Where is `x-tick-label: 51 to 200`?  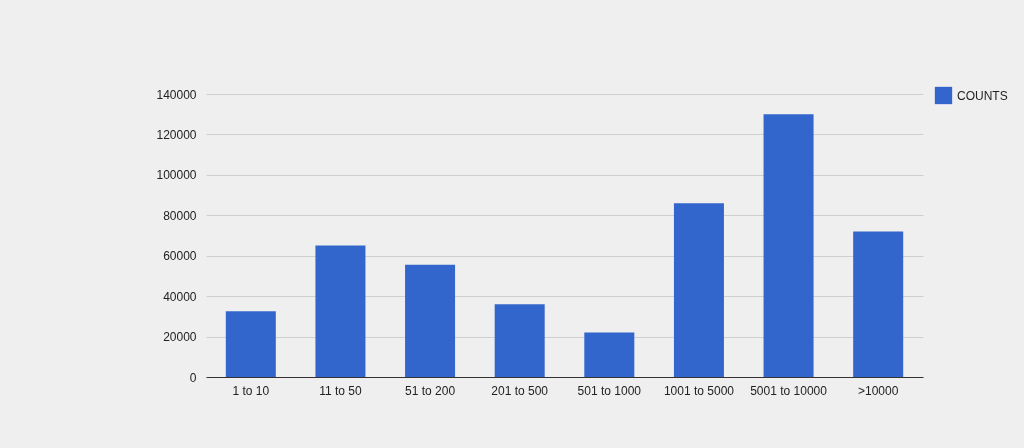 x-tick-label: 51 to 200 is located at coordinates (430, 390).